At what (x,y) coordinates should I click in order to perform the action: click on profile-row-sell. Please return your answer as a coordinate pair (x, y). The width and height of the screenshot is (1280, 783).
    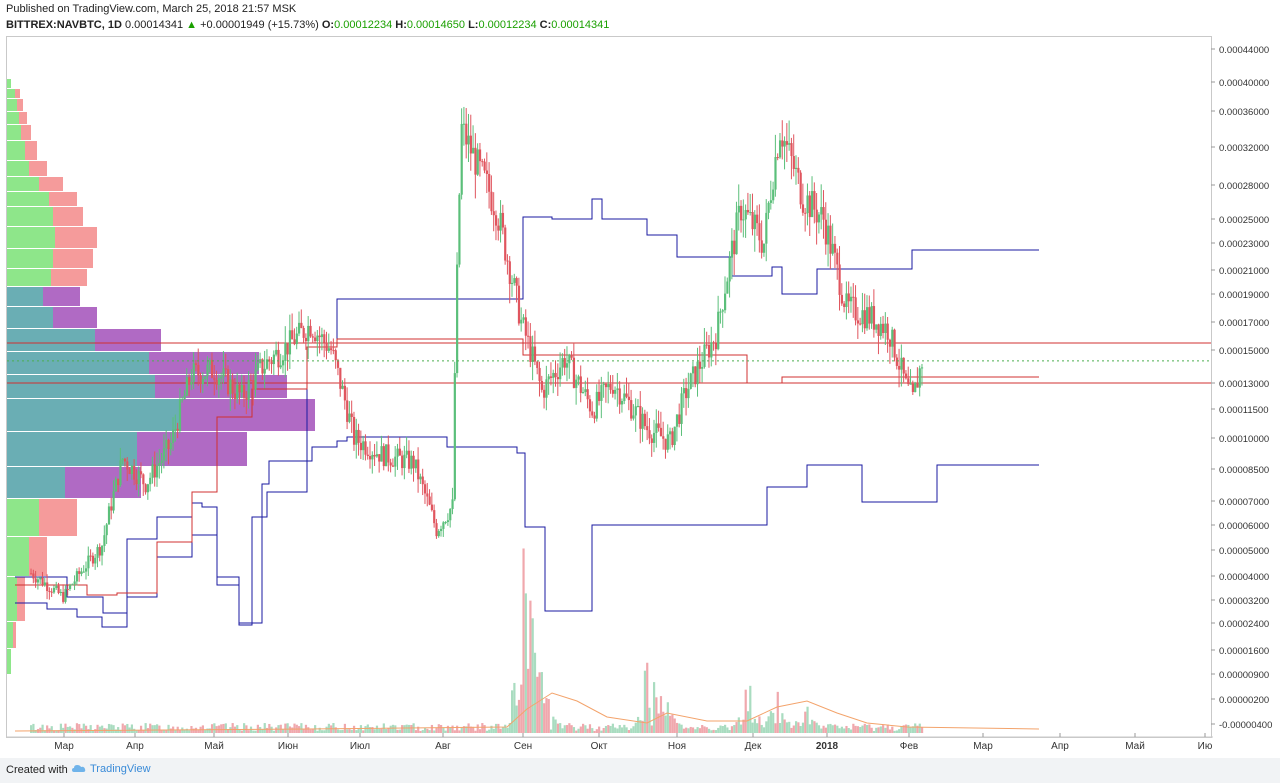
    Looking at the image, I should click on (20, 105).